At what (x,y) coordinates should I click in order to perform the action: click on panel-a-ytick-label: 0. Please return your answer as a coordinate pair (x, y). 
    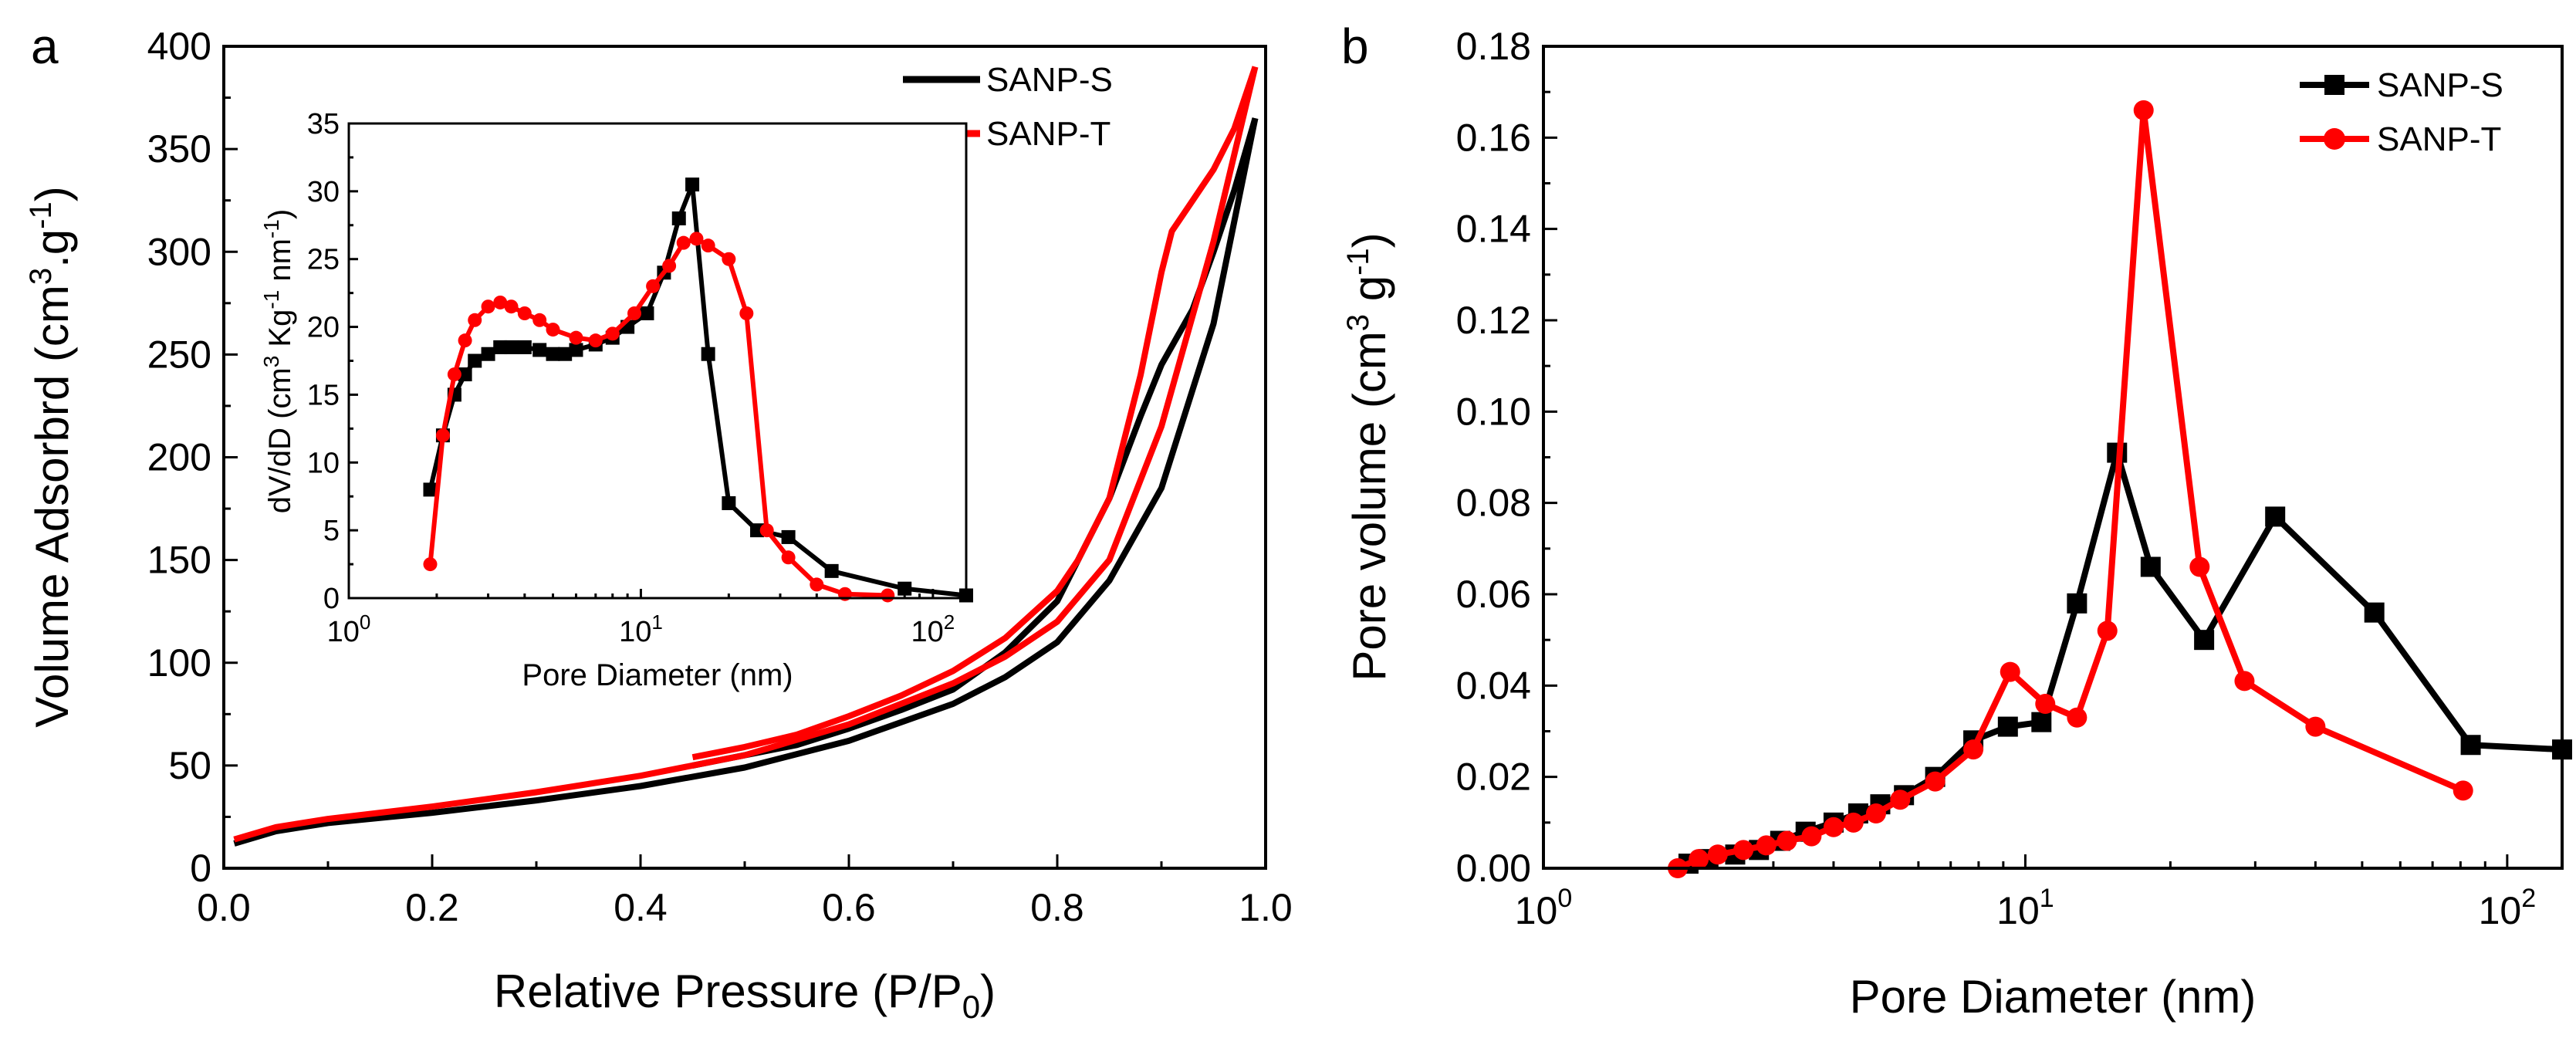
    Looking at the image, I should click on (200, 868).